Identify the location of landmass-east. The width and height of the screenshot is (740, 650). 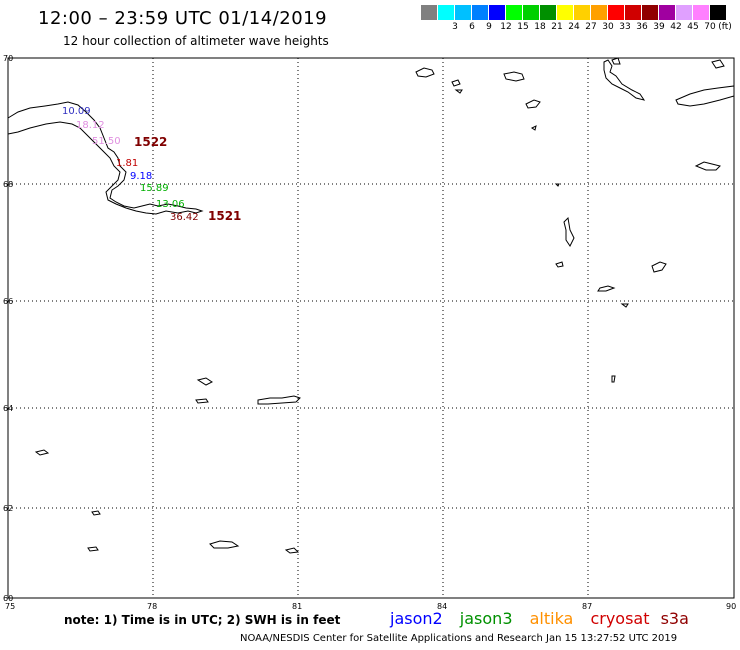
(705, 96).